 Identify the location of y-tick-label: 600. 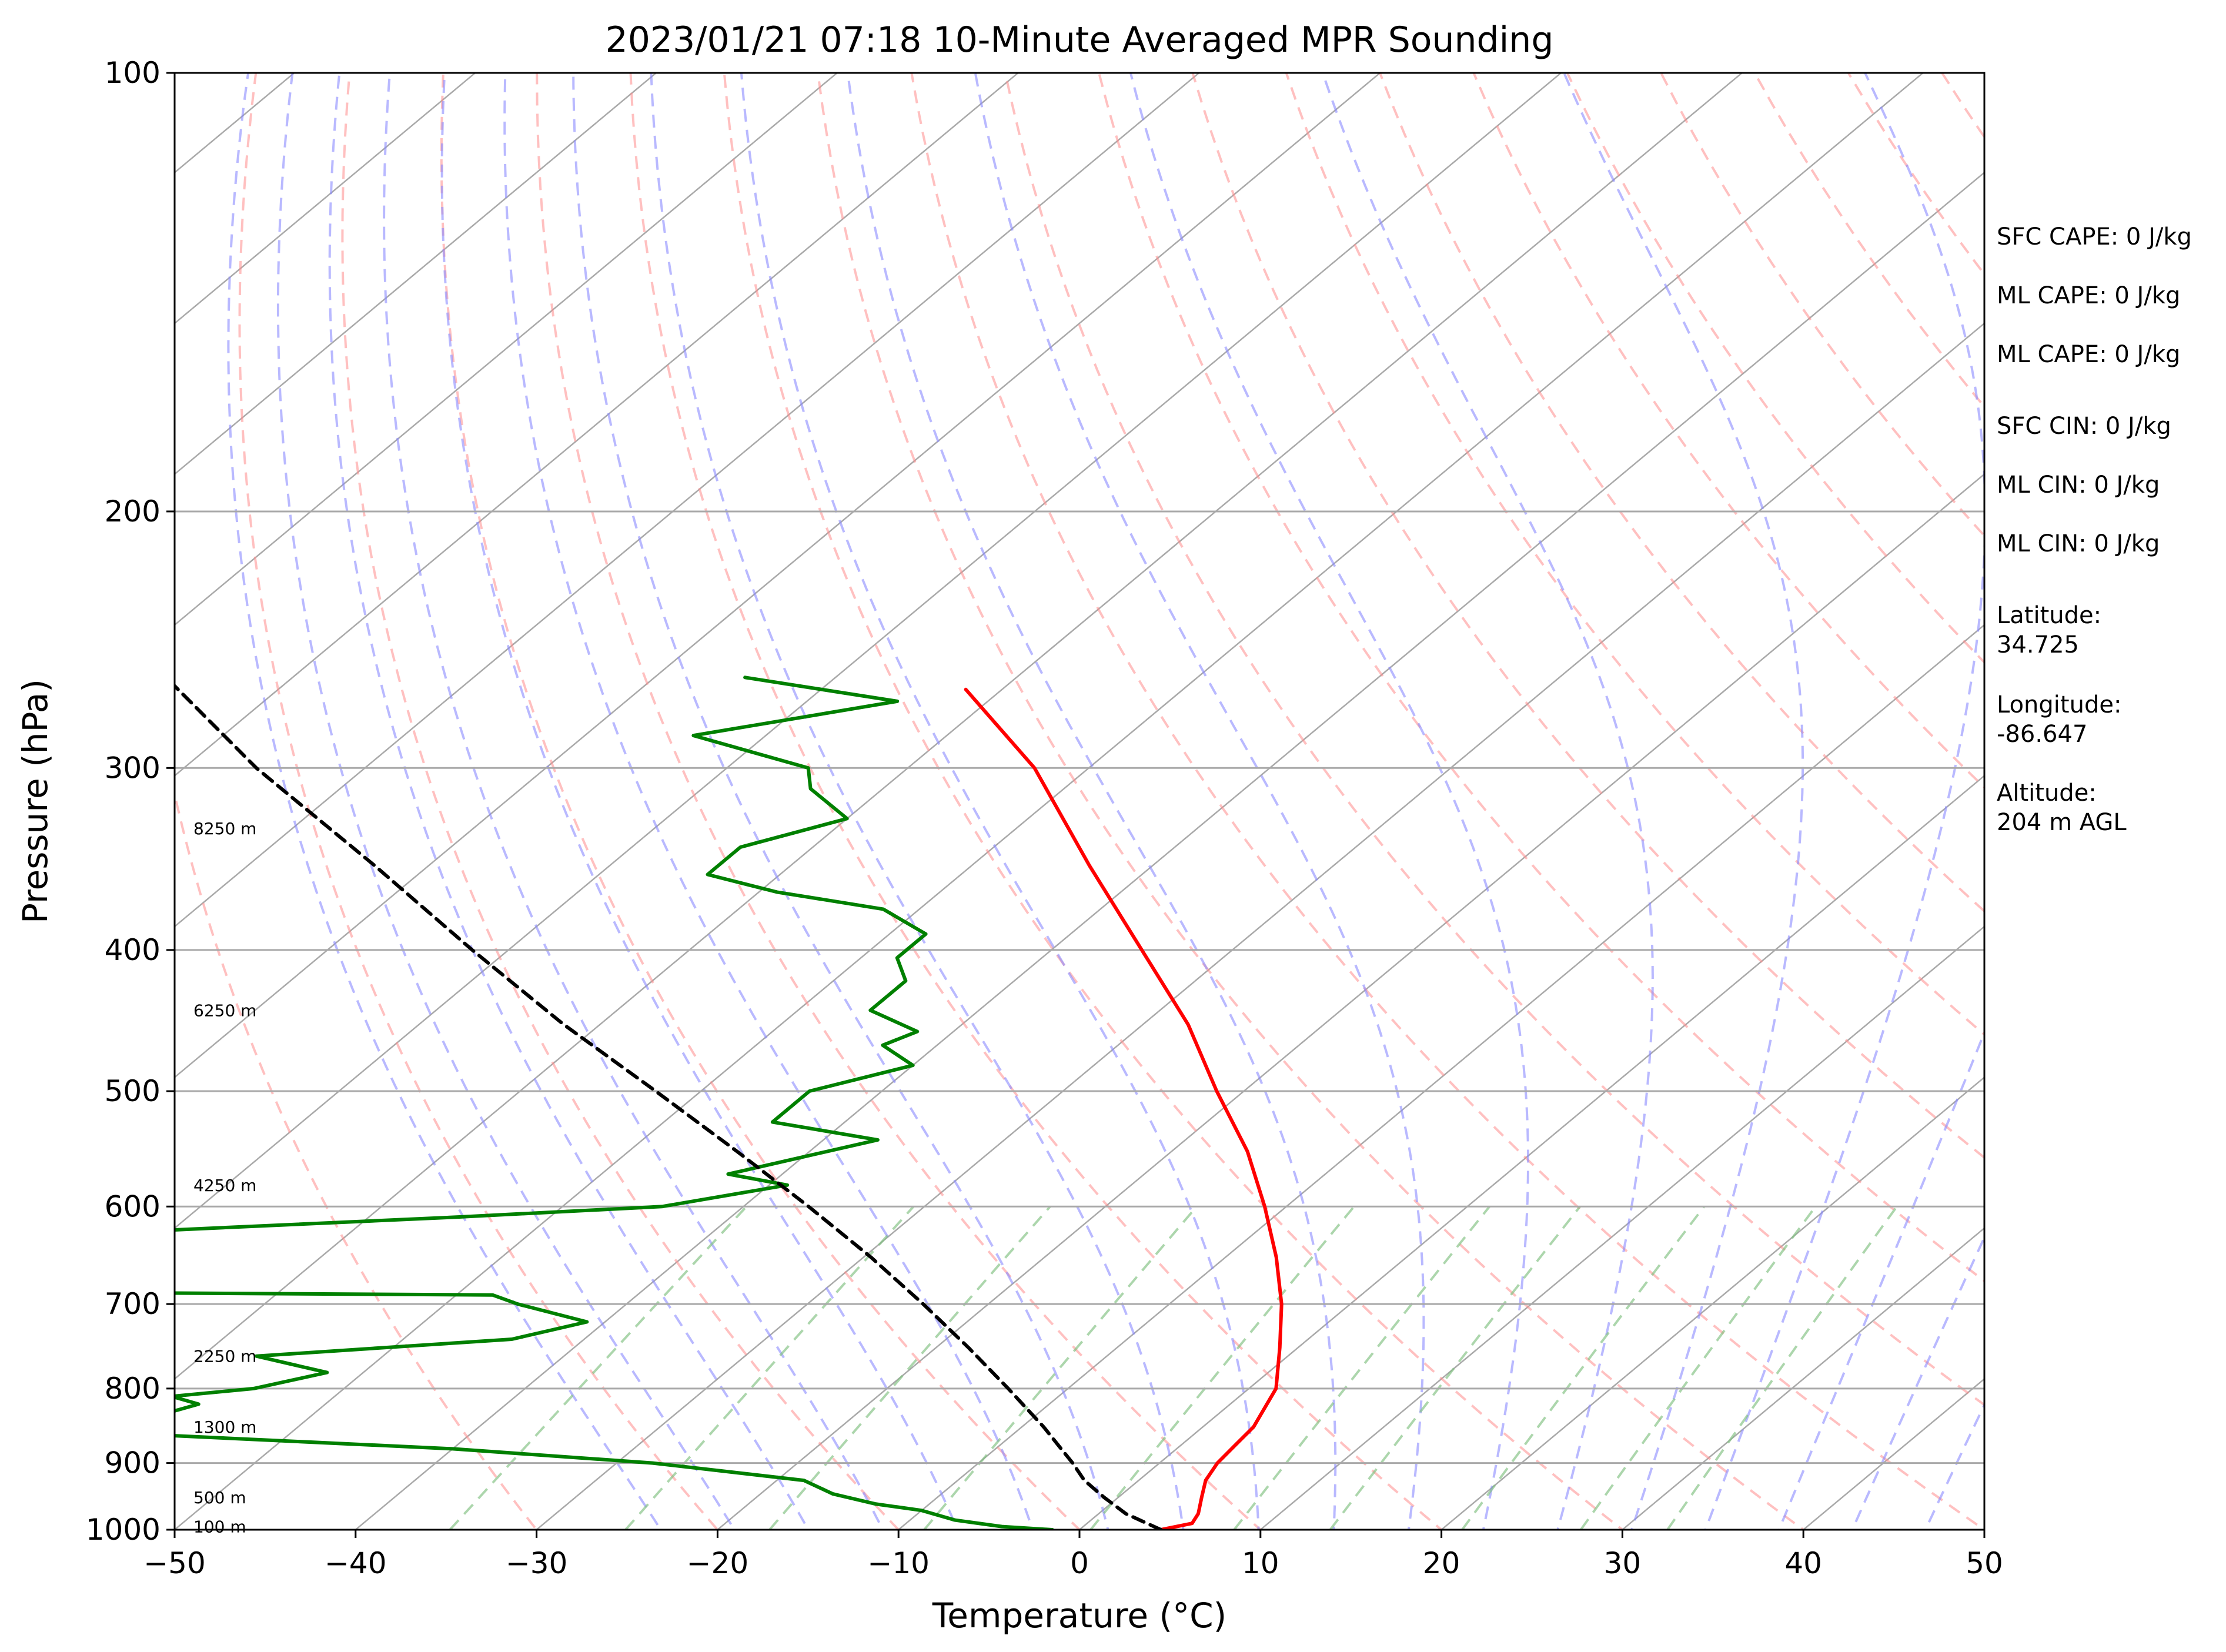
(133, 1206).